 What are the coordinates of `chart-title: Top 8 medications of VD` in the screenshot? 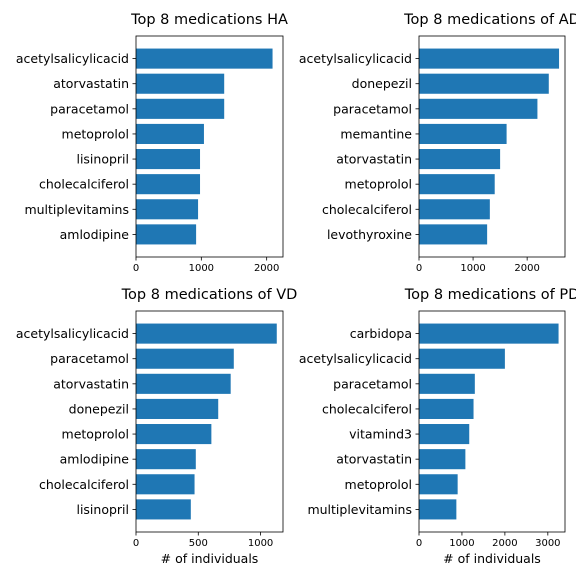 It's located at (209, 295).